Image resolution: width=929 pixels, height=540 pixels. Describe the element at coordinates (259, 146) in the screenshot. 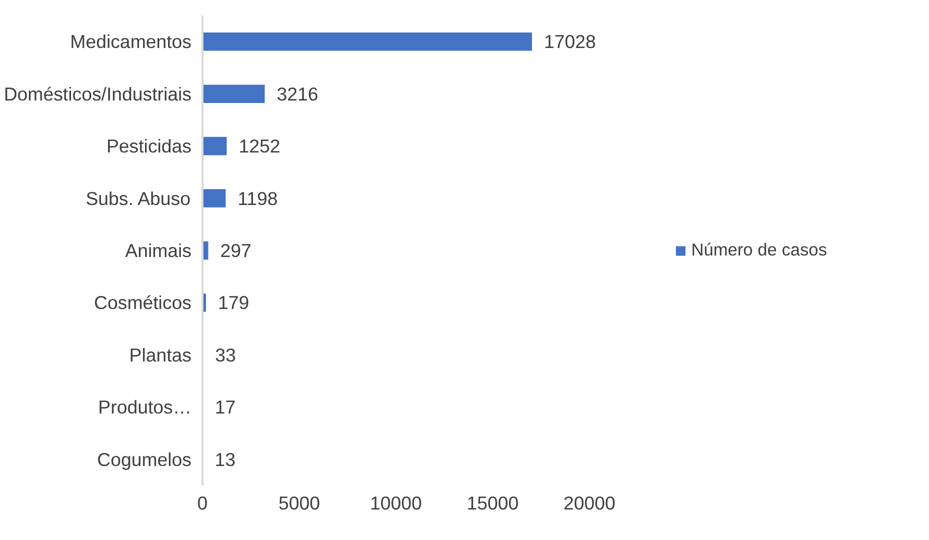

I see `data-label: 1252` at that location.